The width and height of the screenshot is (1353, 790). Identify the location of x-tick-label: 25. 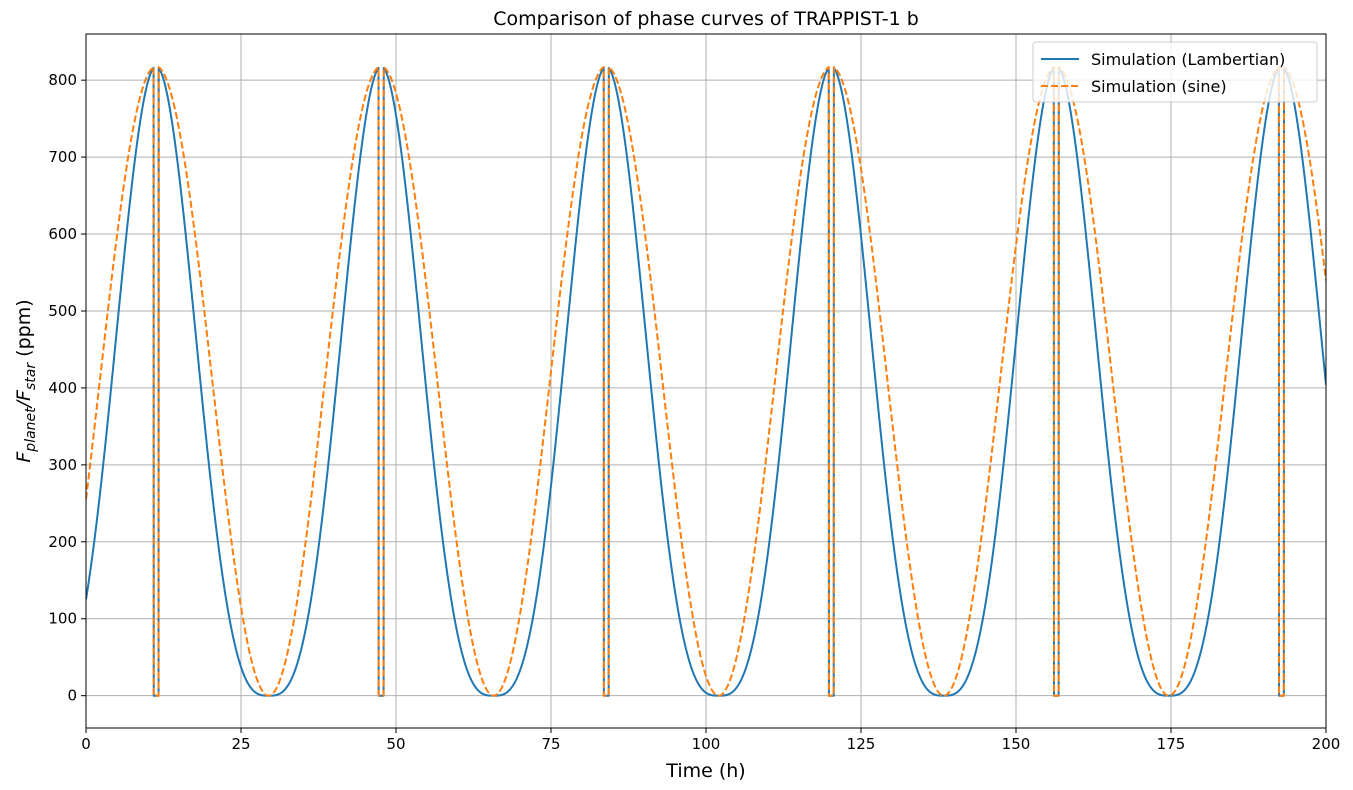
(240, 744).